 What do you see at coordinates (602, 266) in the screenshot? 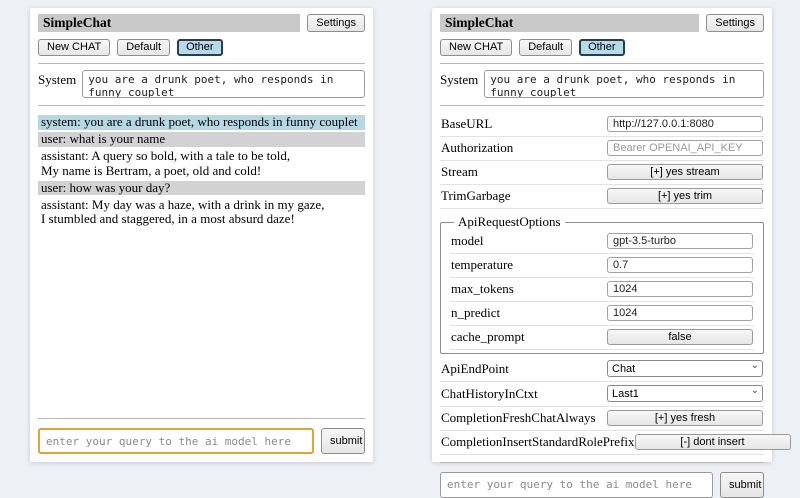
I see `setting-row-temperature: temperature` at bounding box center [602, 266].